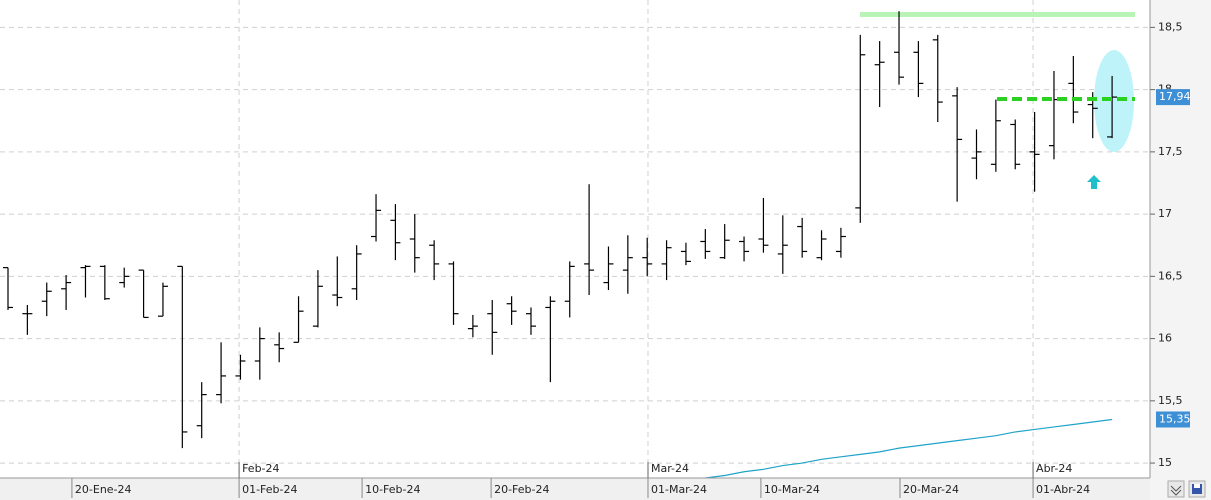 This screenshot has height=500, width=1211. I want to click on month-label: Abr-24, so click(1054, 468).